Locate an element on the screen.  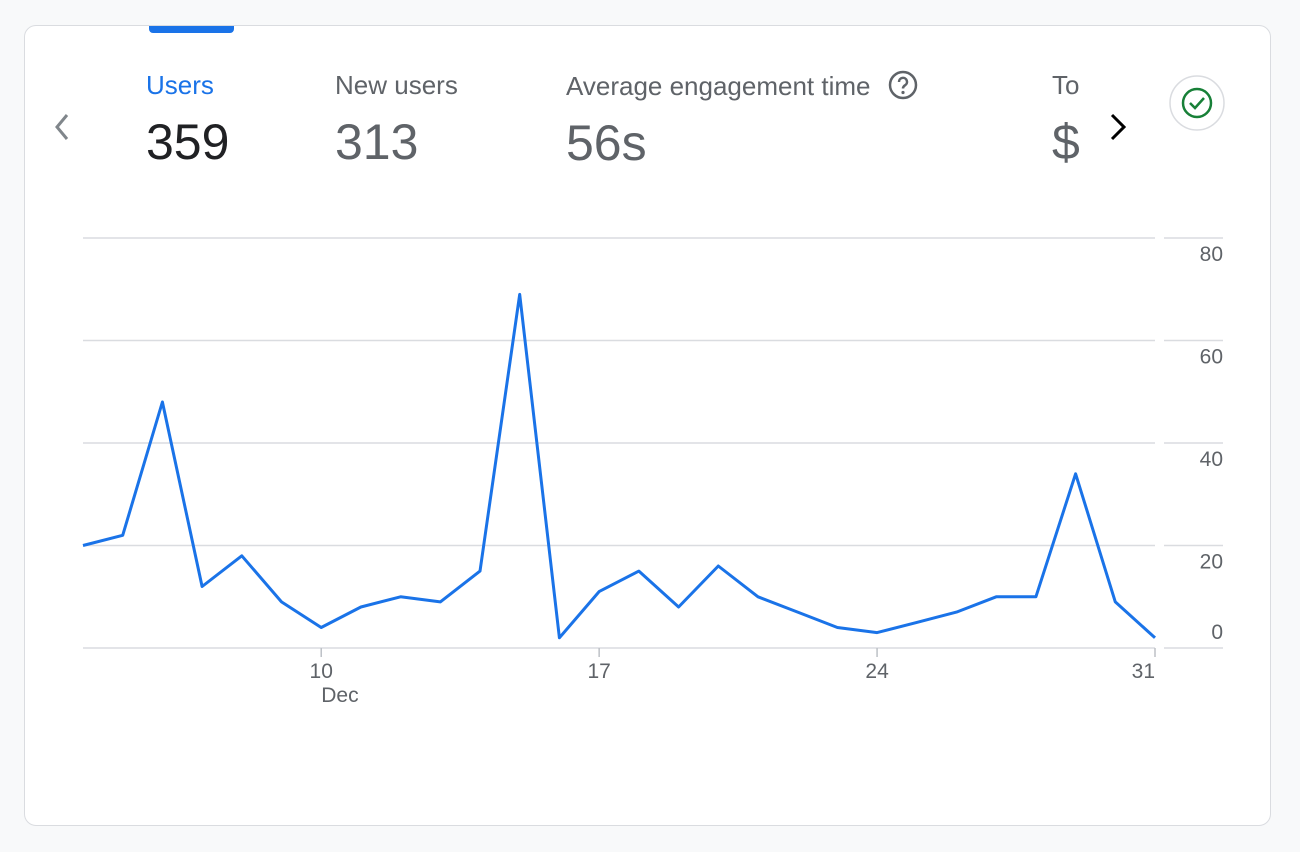
tab-label-text: Average engagement time is located at coordinates (718, 86).